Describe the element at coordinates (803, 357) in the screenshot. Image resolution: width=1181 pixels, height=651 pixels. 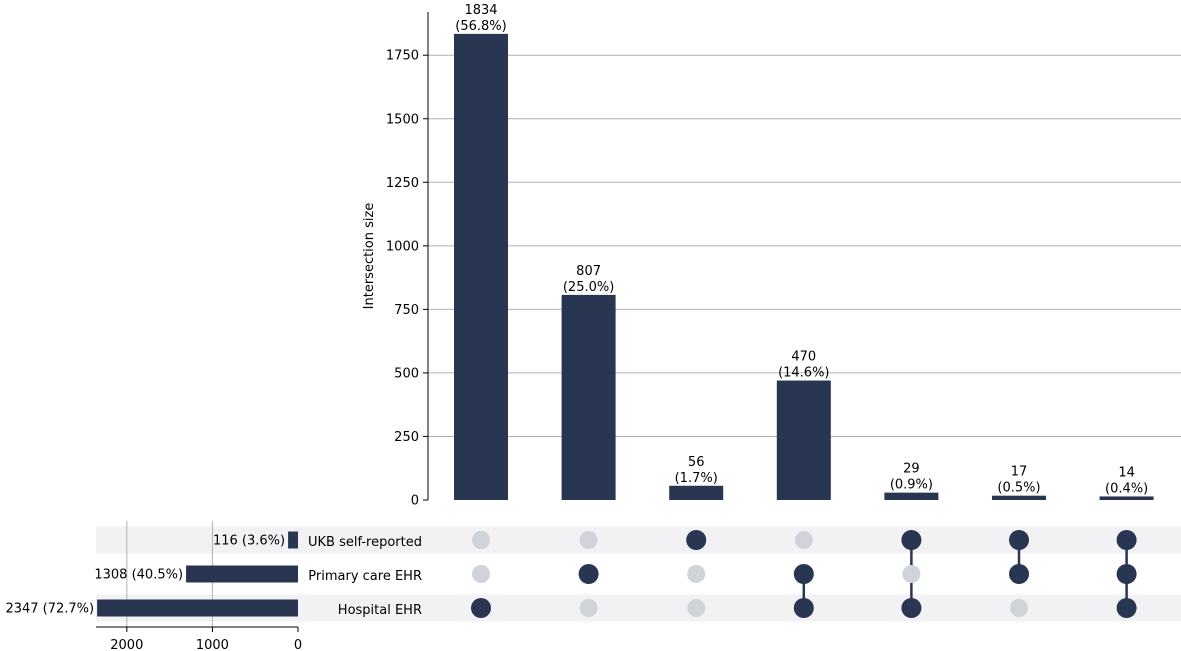
I see `intersection-count-label: 470` at that location.